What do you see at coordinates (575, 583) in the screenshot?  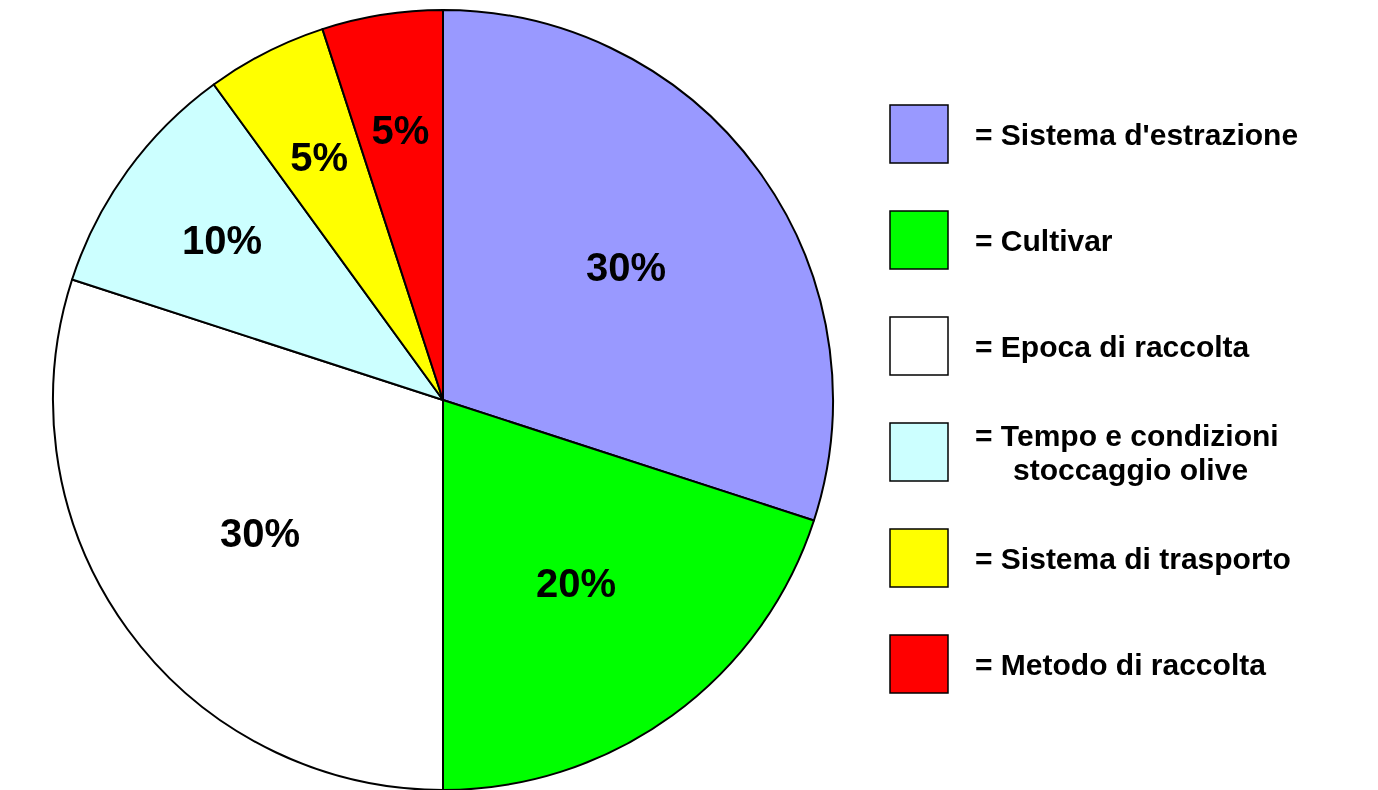 I see `data-label: 20%` at bounding box center [575, 583].